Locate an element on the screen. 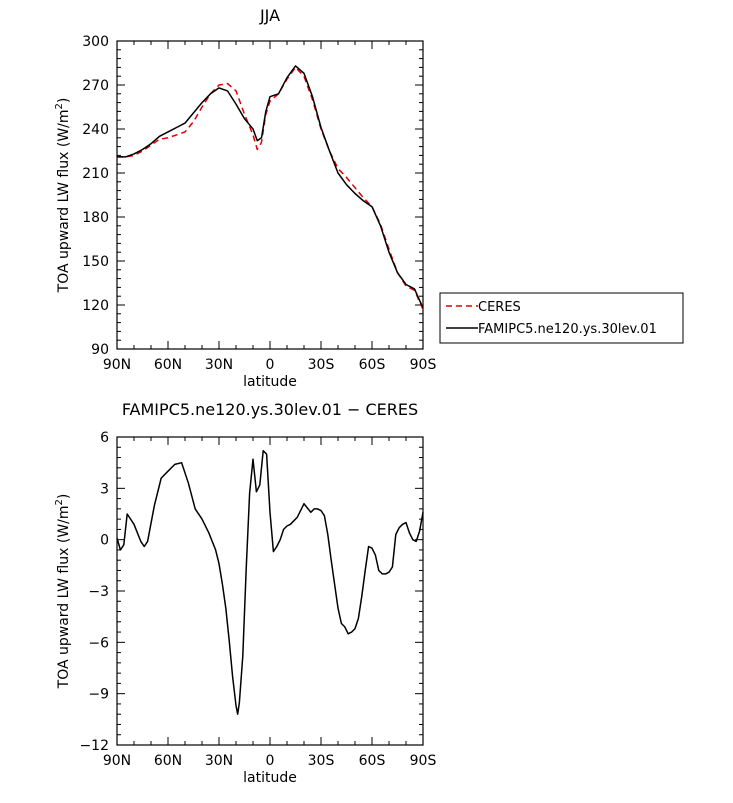 The width and height of the screenshot is (733, 803). y-tick-label: 210 is located at coordinates (95, 174).